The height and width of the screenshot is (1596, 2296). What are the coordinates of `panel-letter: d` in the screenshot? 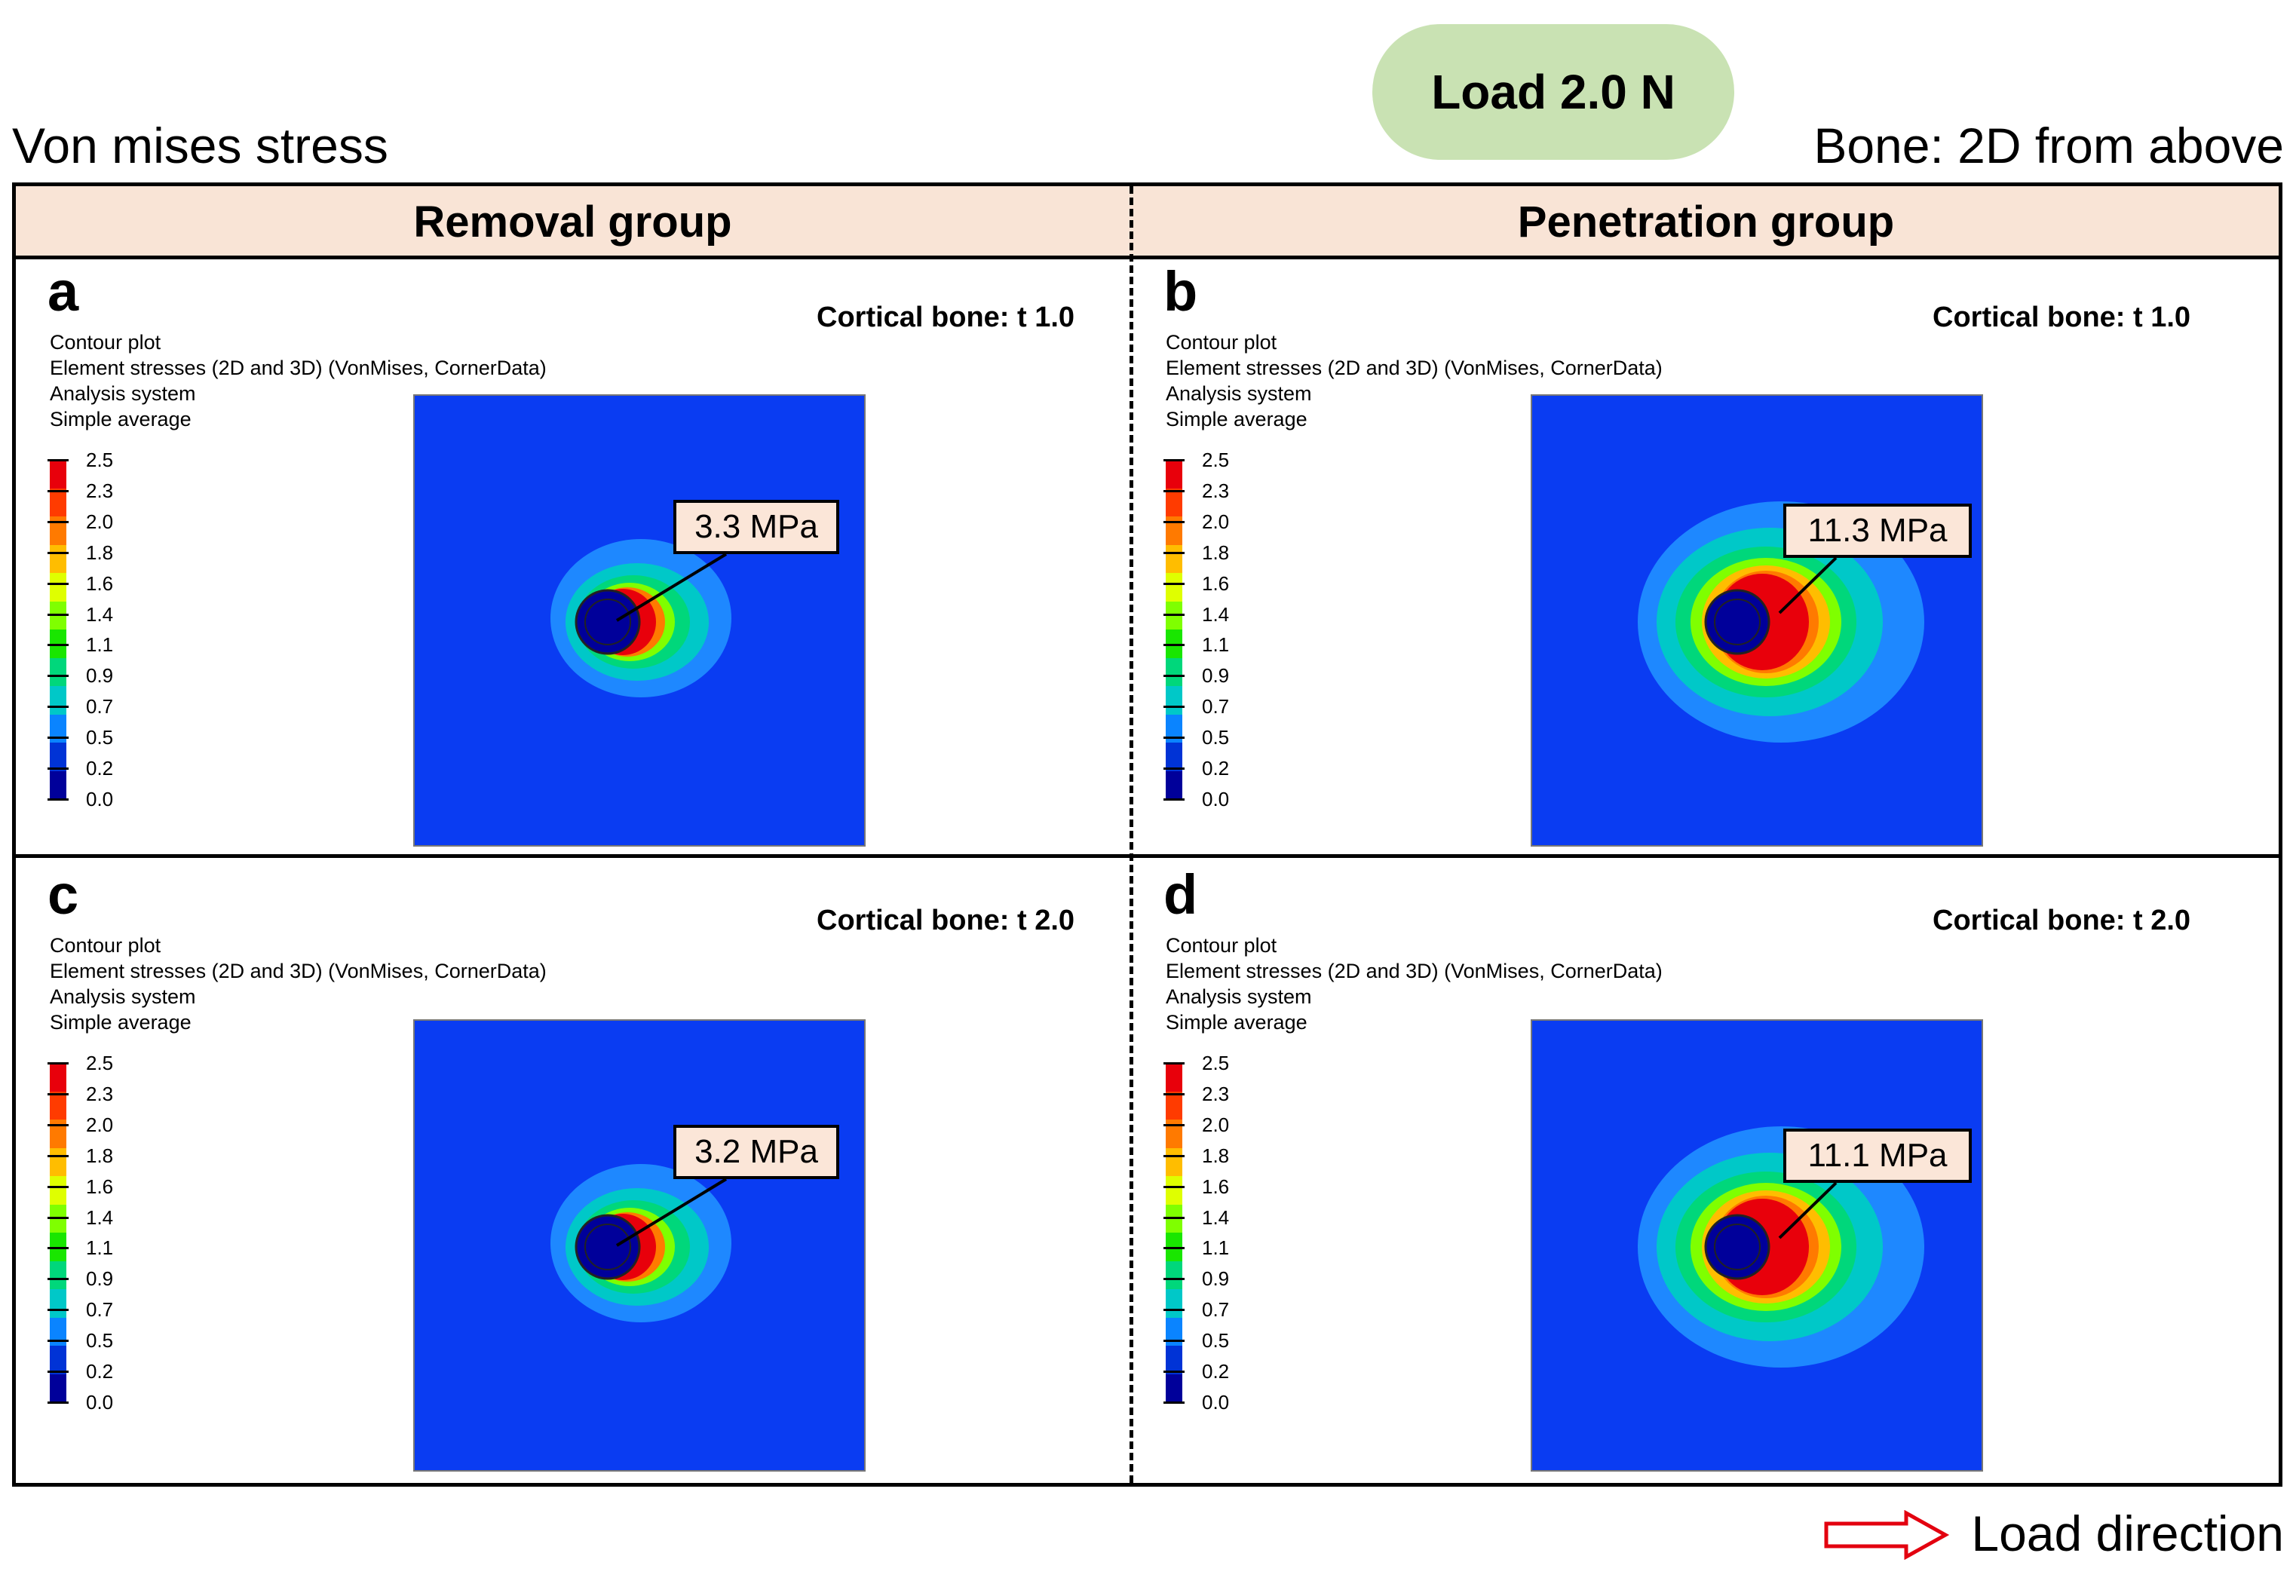 It's located at (1180, 894).